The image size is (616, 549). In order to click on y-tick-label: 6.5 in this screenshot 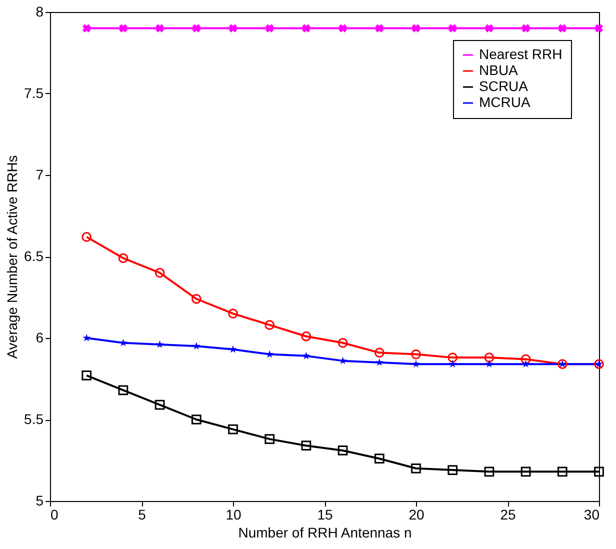, I will do `click(34, 256)`.